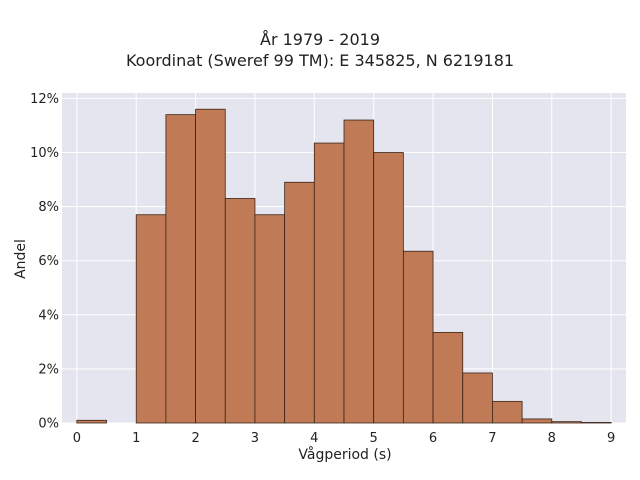 This screenshot has width=640, height=480. I want to click on y-tick-label: 12%, so click(44, 99).